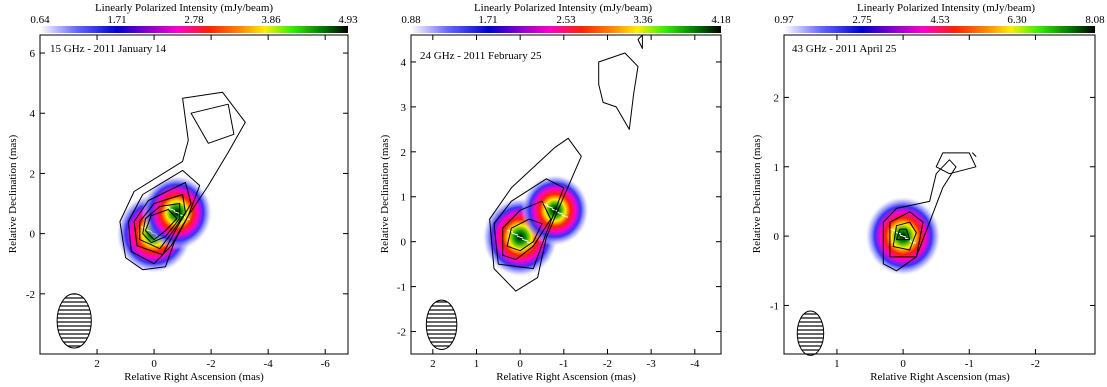  I want to click on epoch-label: 43 GHz - 2011 April 25, so click(844, 49).